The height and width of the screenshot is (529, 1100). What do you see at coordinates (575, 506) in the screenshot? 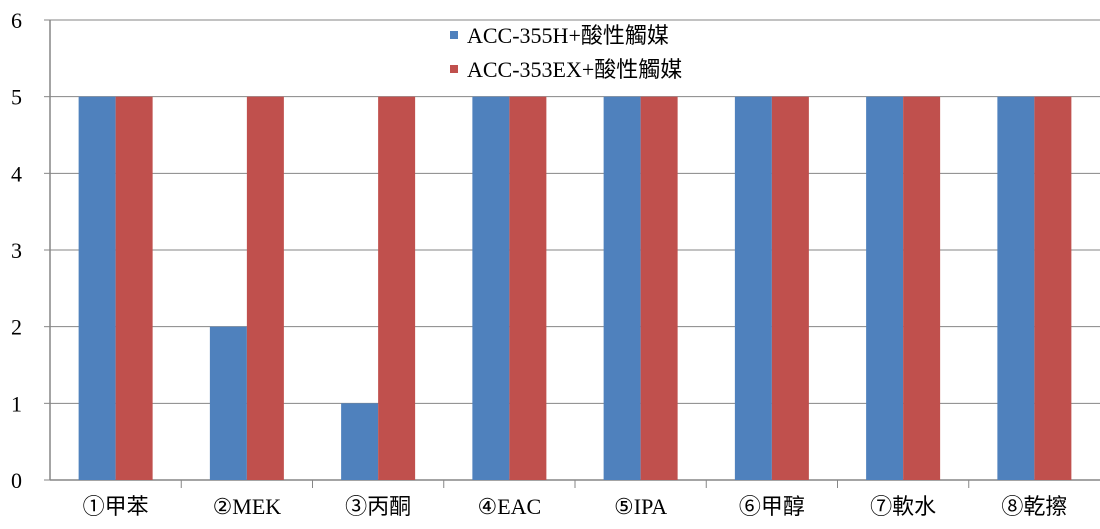
I see `x-tick-labels: ①甲苯 ②MEK ③丙酮 ④EAC ⑤IPA ⑥甲醇 ⑦軟水 ⑧乾擦` at bounding box center [575, 506].